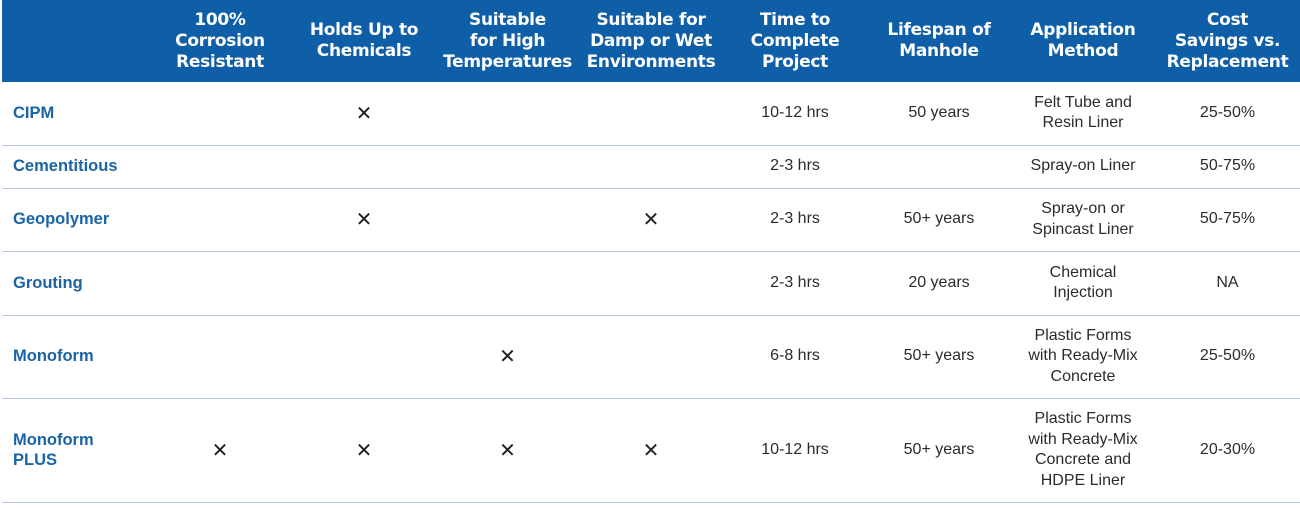  I want to click on corrosion-mark-icon: ✕, so click(220, 450).